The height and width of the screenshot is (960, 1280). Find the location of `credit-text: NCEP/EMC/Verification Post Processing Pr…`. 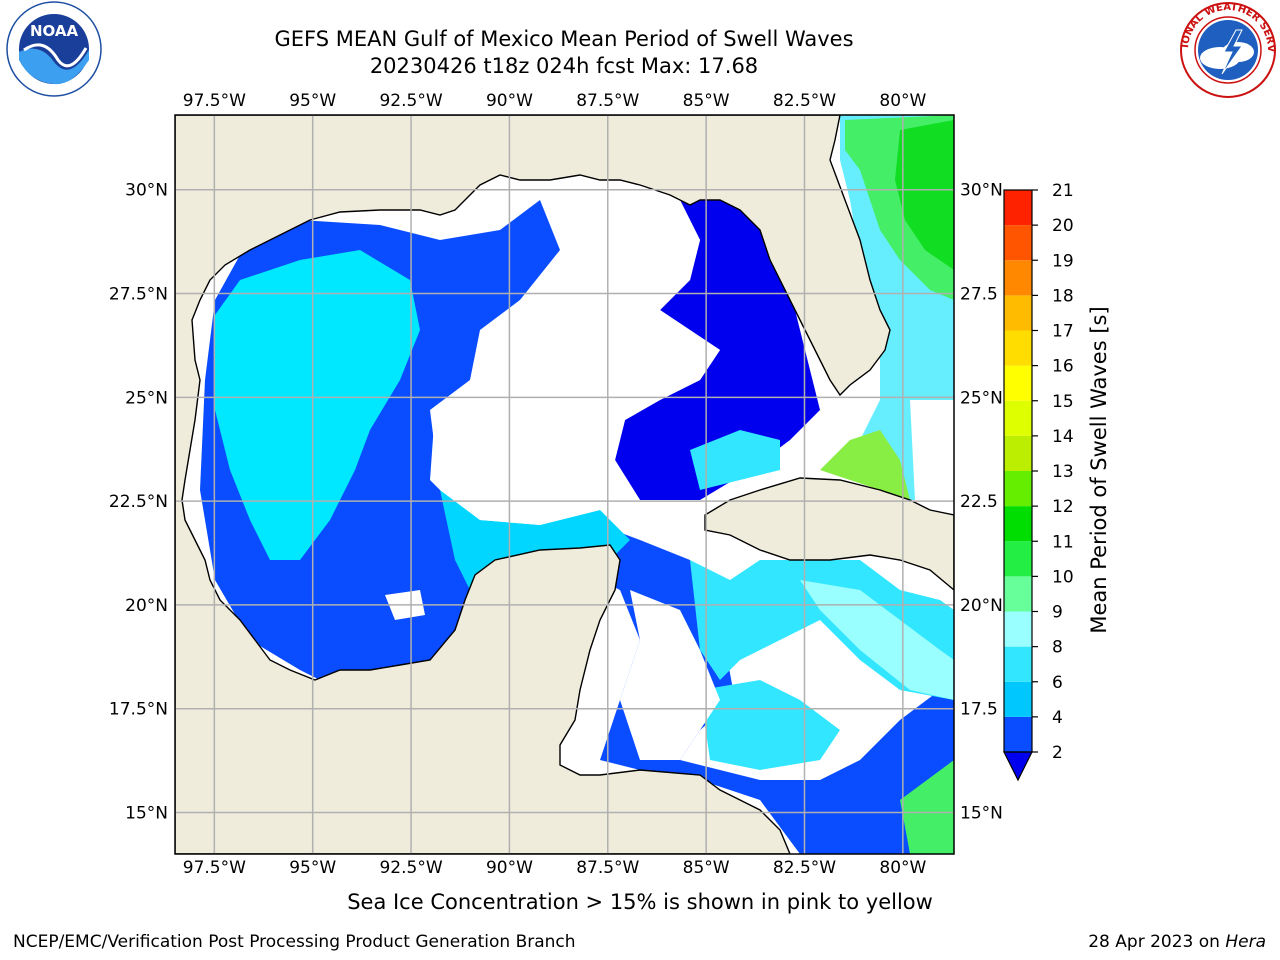

credit-text: NCEP/EMC/Verification Post Processing Pr… is located at coordinates (294, 942).